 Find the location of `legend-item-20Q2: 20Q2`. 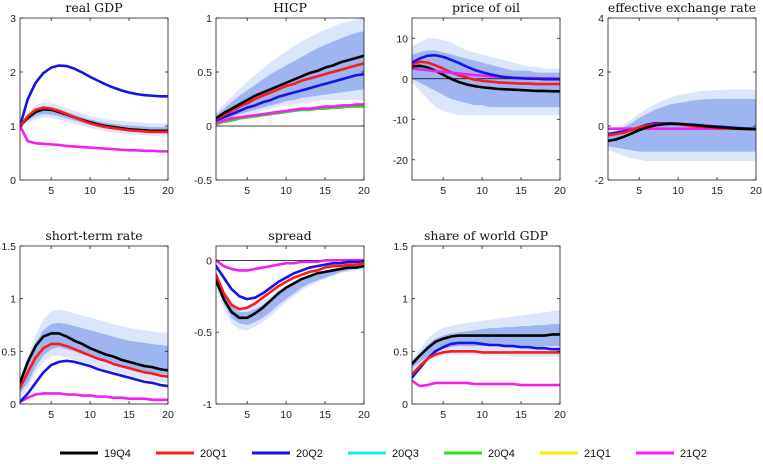

legend-item-20Q2: 20Q2 is located at coordinates (287, 454).